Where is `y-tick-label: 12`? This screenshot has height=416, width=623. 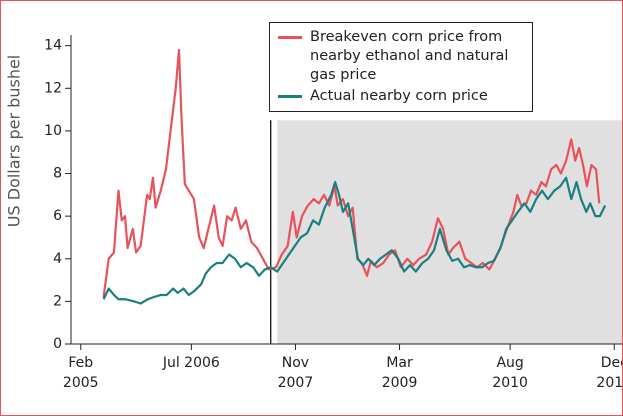
y-tick-label: 12 is located at coordinates (53, 88).